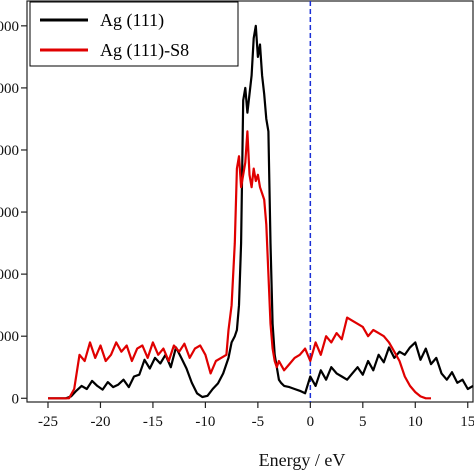  Describe the element at coordinates (100, 422) in the screenshot. I see `x-tick-label: -20` at that location.